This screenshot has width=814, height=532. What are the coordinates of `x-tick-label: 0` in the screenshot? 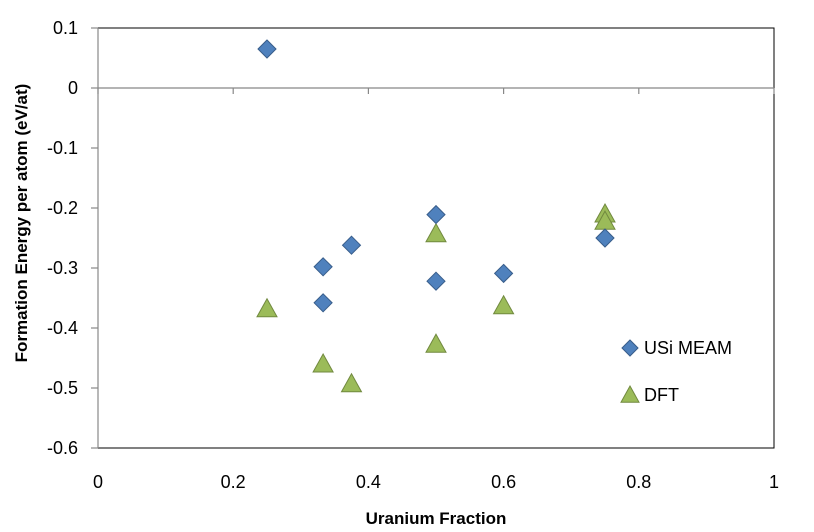 It's located at (98, 482).